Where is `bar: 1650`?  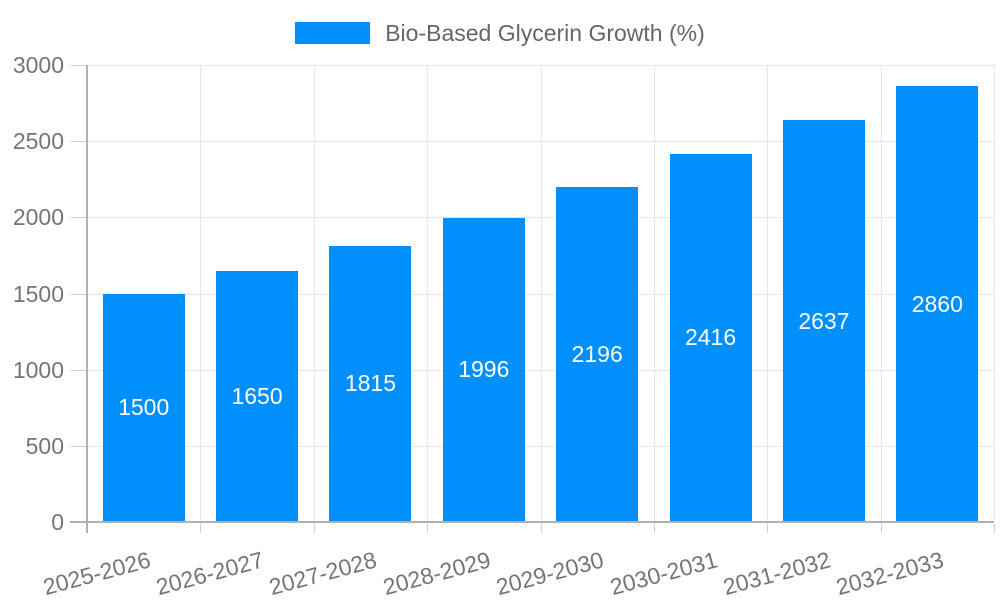 bar: 1650 is located at coordinates (257, 396).